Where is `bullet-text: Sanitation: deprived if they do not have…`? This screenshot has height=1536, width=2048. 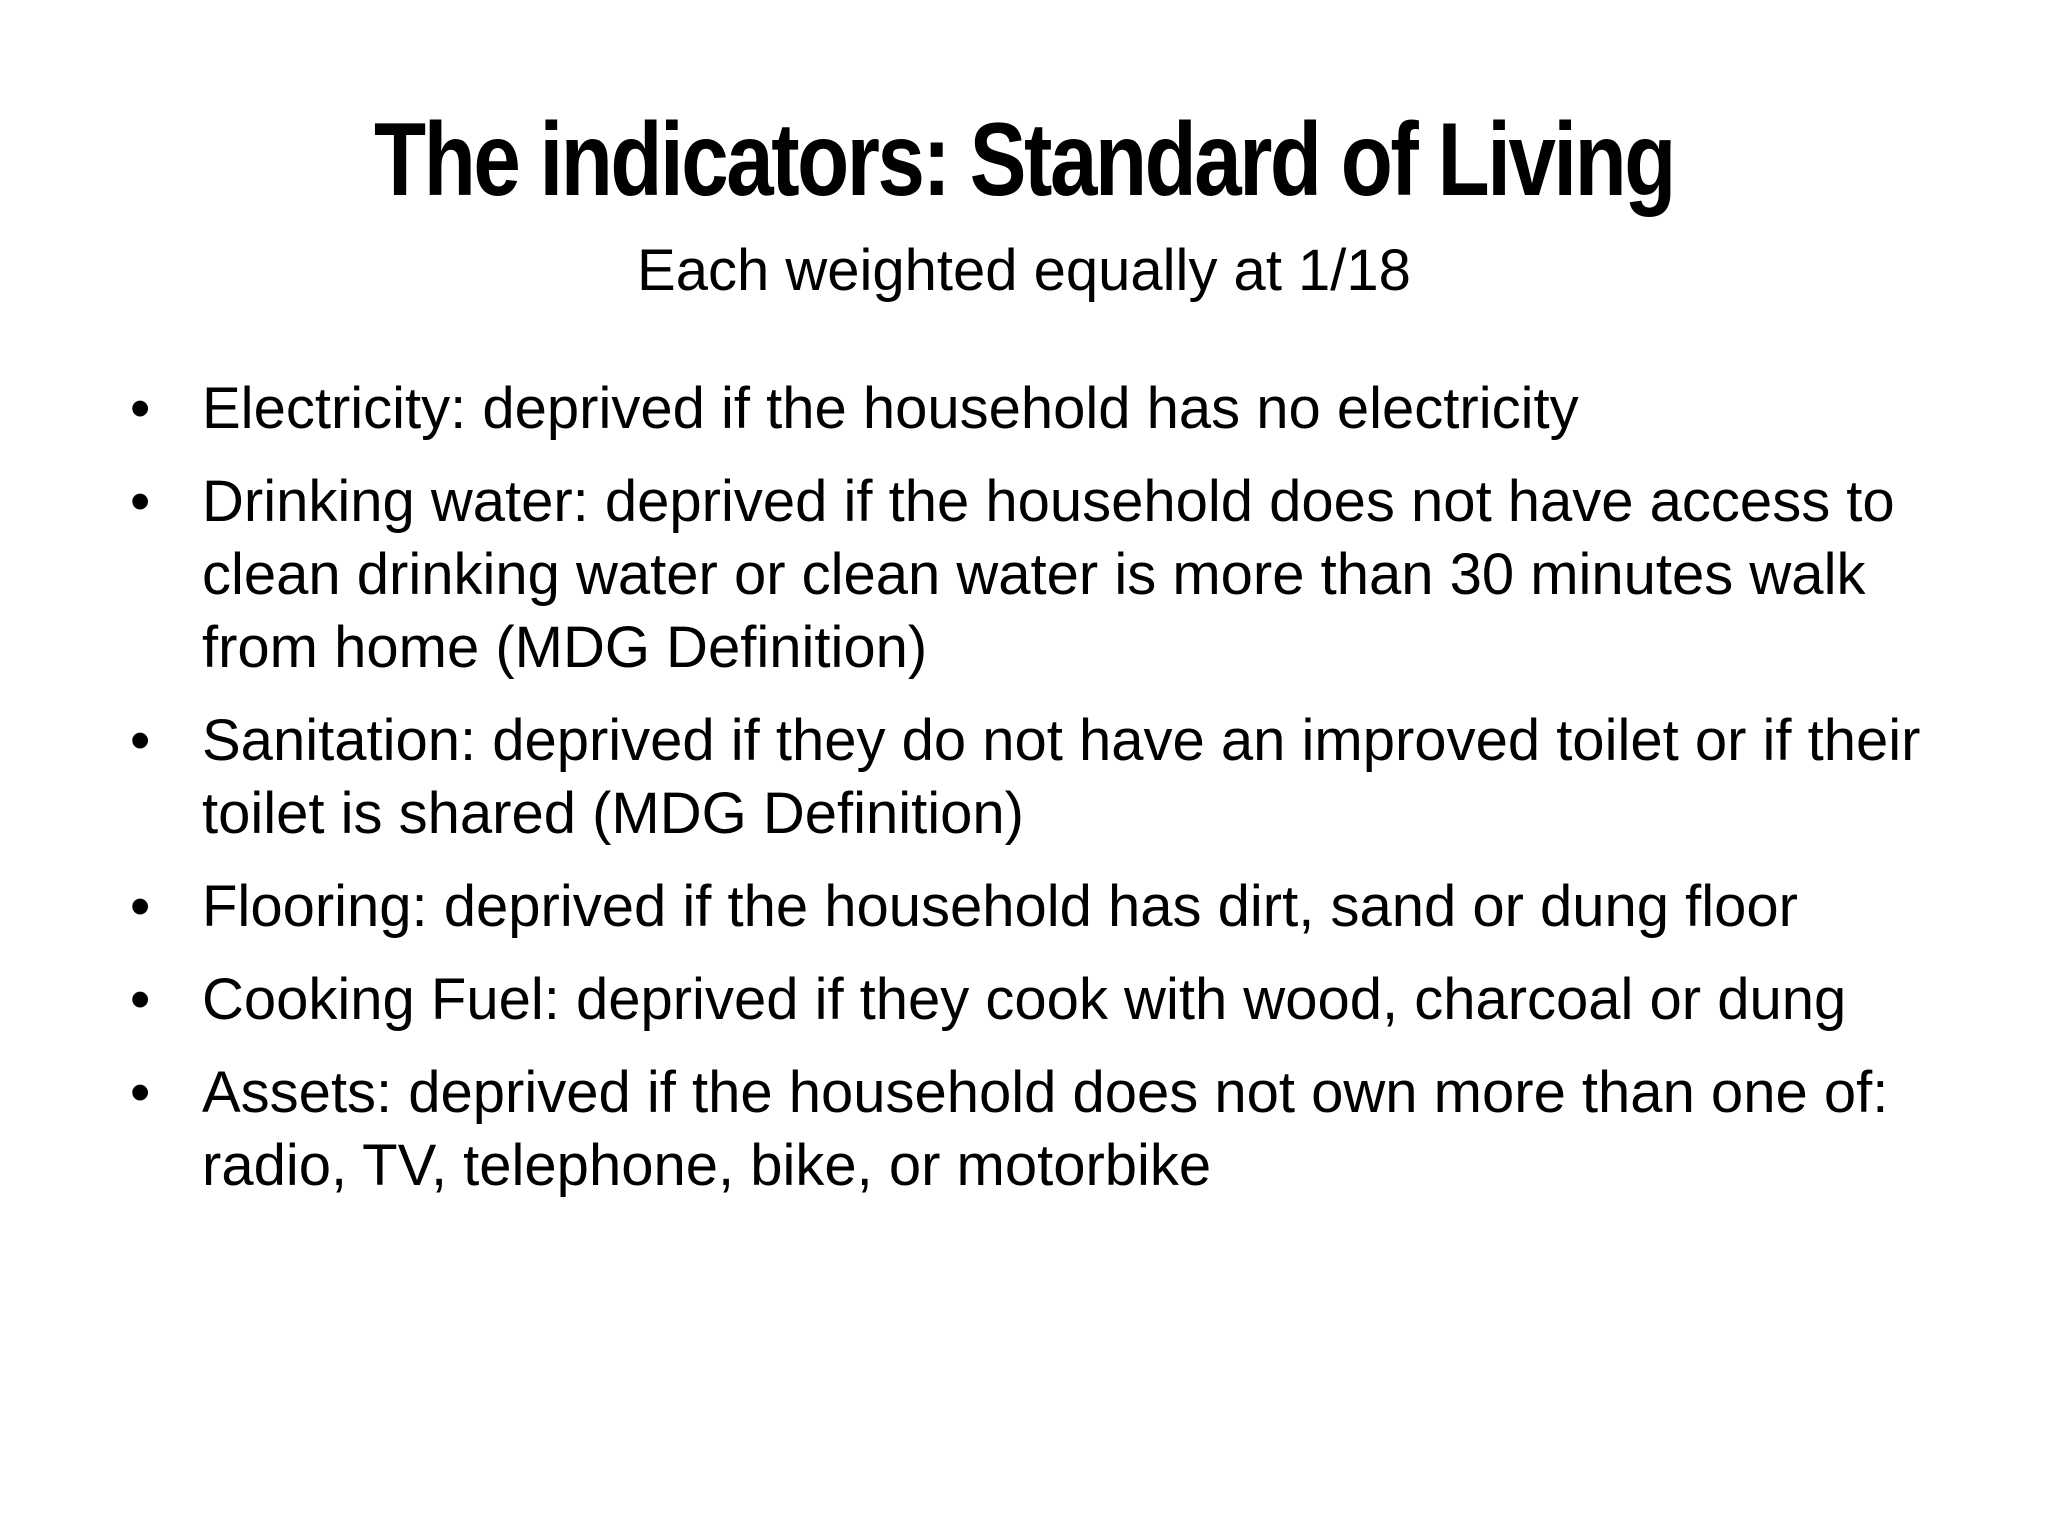 bullet-text: Sanitation: deprived if they do not have… is located at coordinates (1061, 777).